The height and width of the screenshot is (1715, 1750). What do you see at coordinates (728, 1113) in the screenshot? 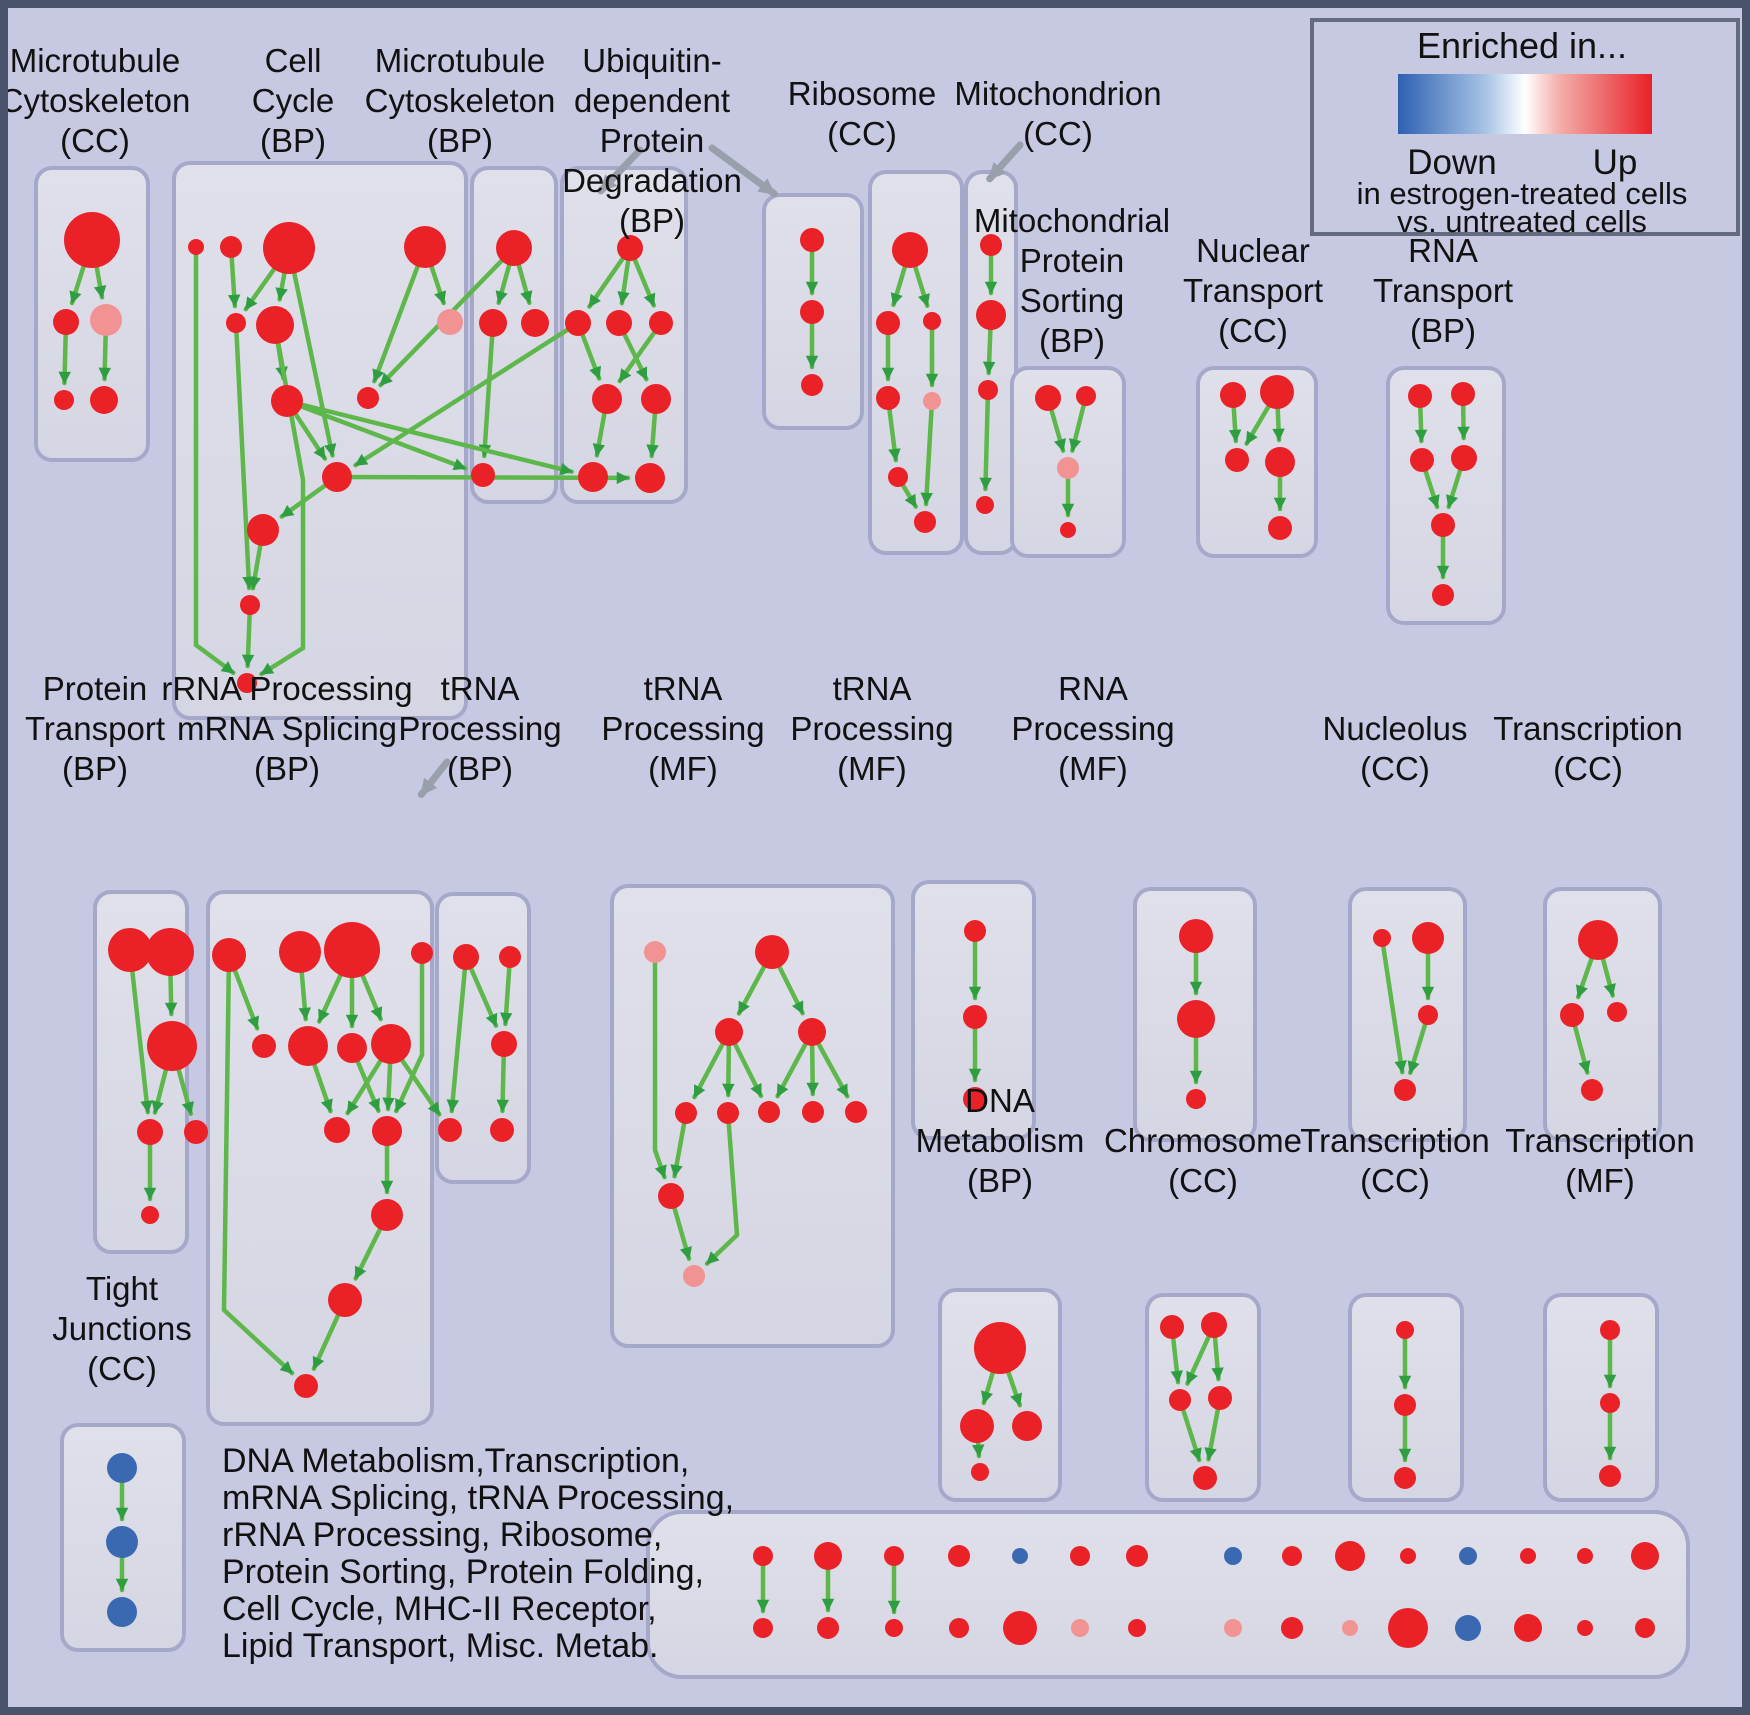
I see `go-term-node-trna_mf_large-g6` at bounding box center [728, 1113].